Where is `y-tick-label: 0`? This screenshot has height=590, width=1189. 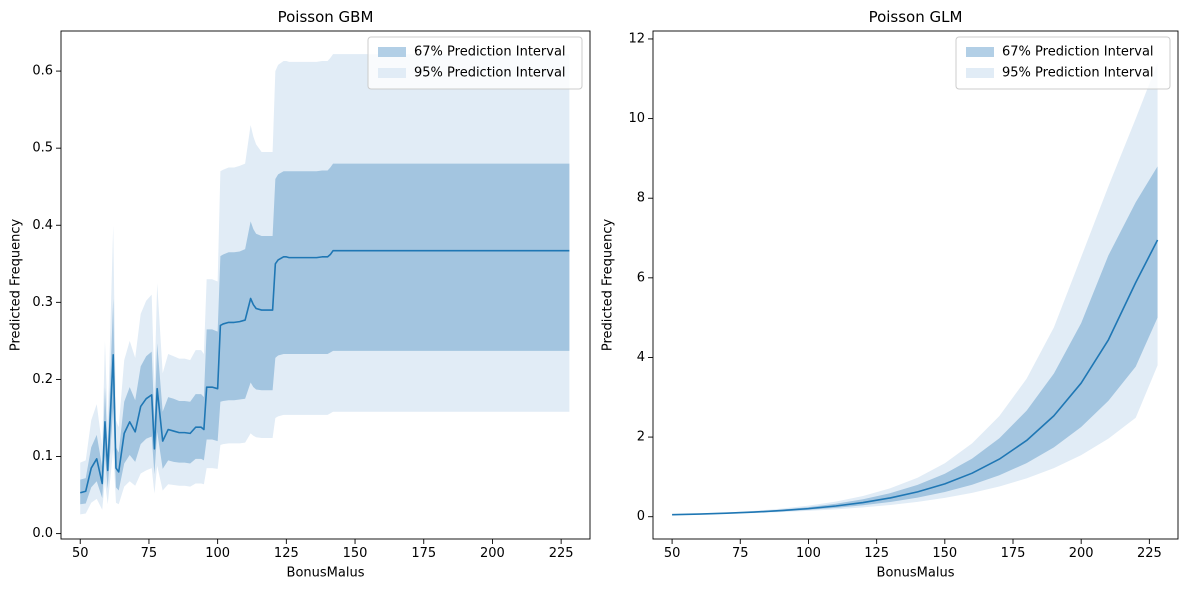
y-tick-label: 0 is located at coordinates (641, 516).